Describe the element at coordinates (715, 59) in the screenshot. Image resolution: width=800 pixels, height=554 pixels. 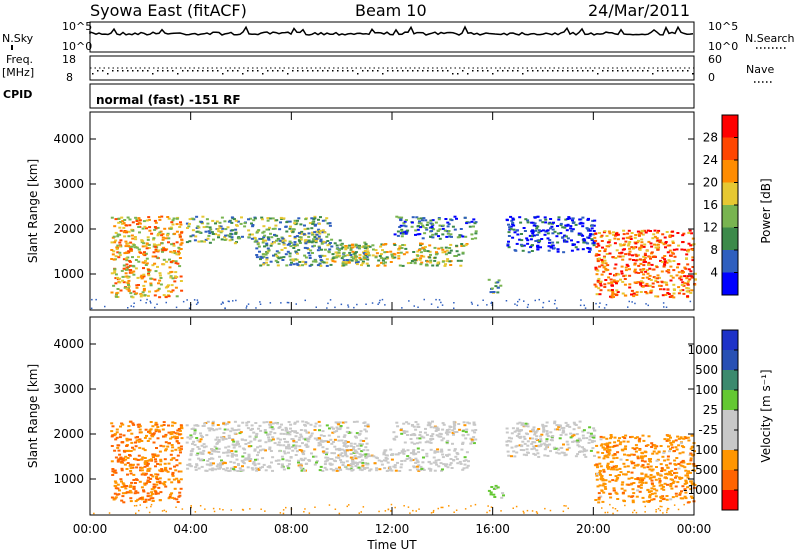
I see `nave-tick-top: 60` at that location.